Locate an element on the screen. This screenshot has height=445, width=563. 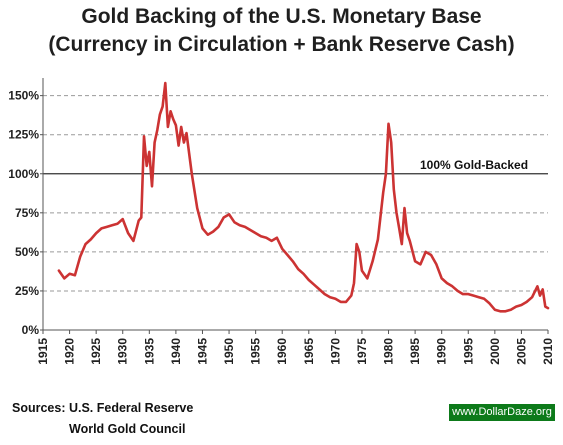
x-tick-label: 1945 is located at coordinates (202, 351).